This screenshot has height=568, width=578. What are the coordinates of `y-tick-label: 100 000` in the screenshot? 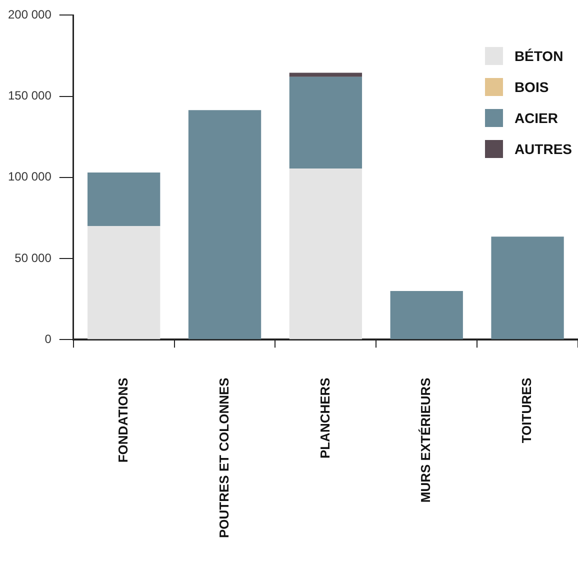 It's located at (30, 177).